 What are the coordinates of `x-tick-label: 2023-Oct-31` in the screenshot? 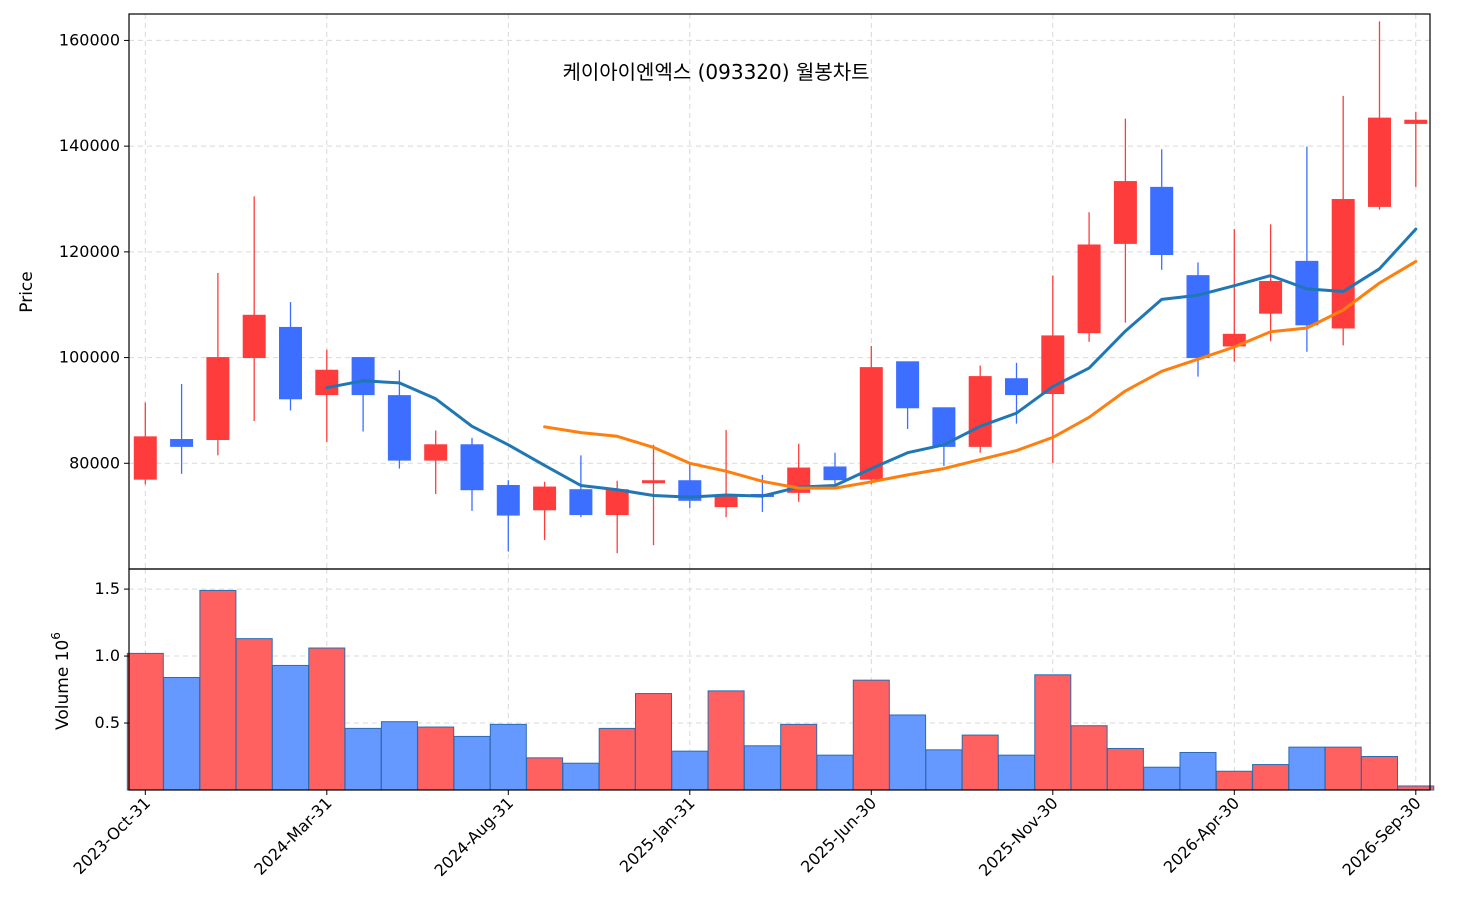 It's located at (111, 835).